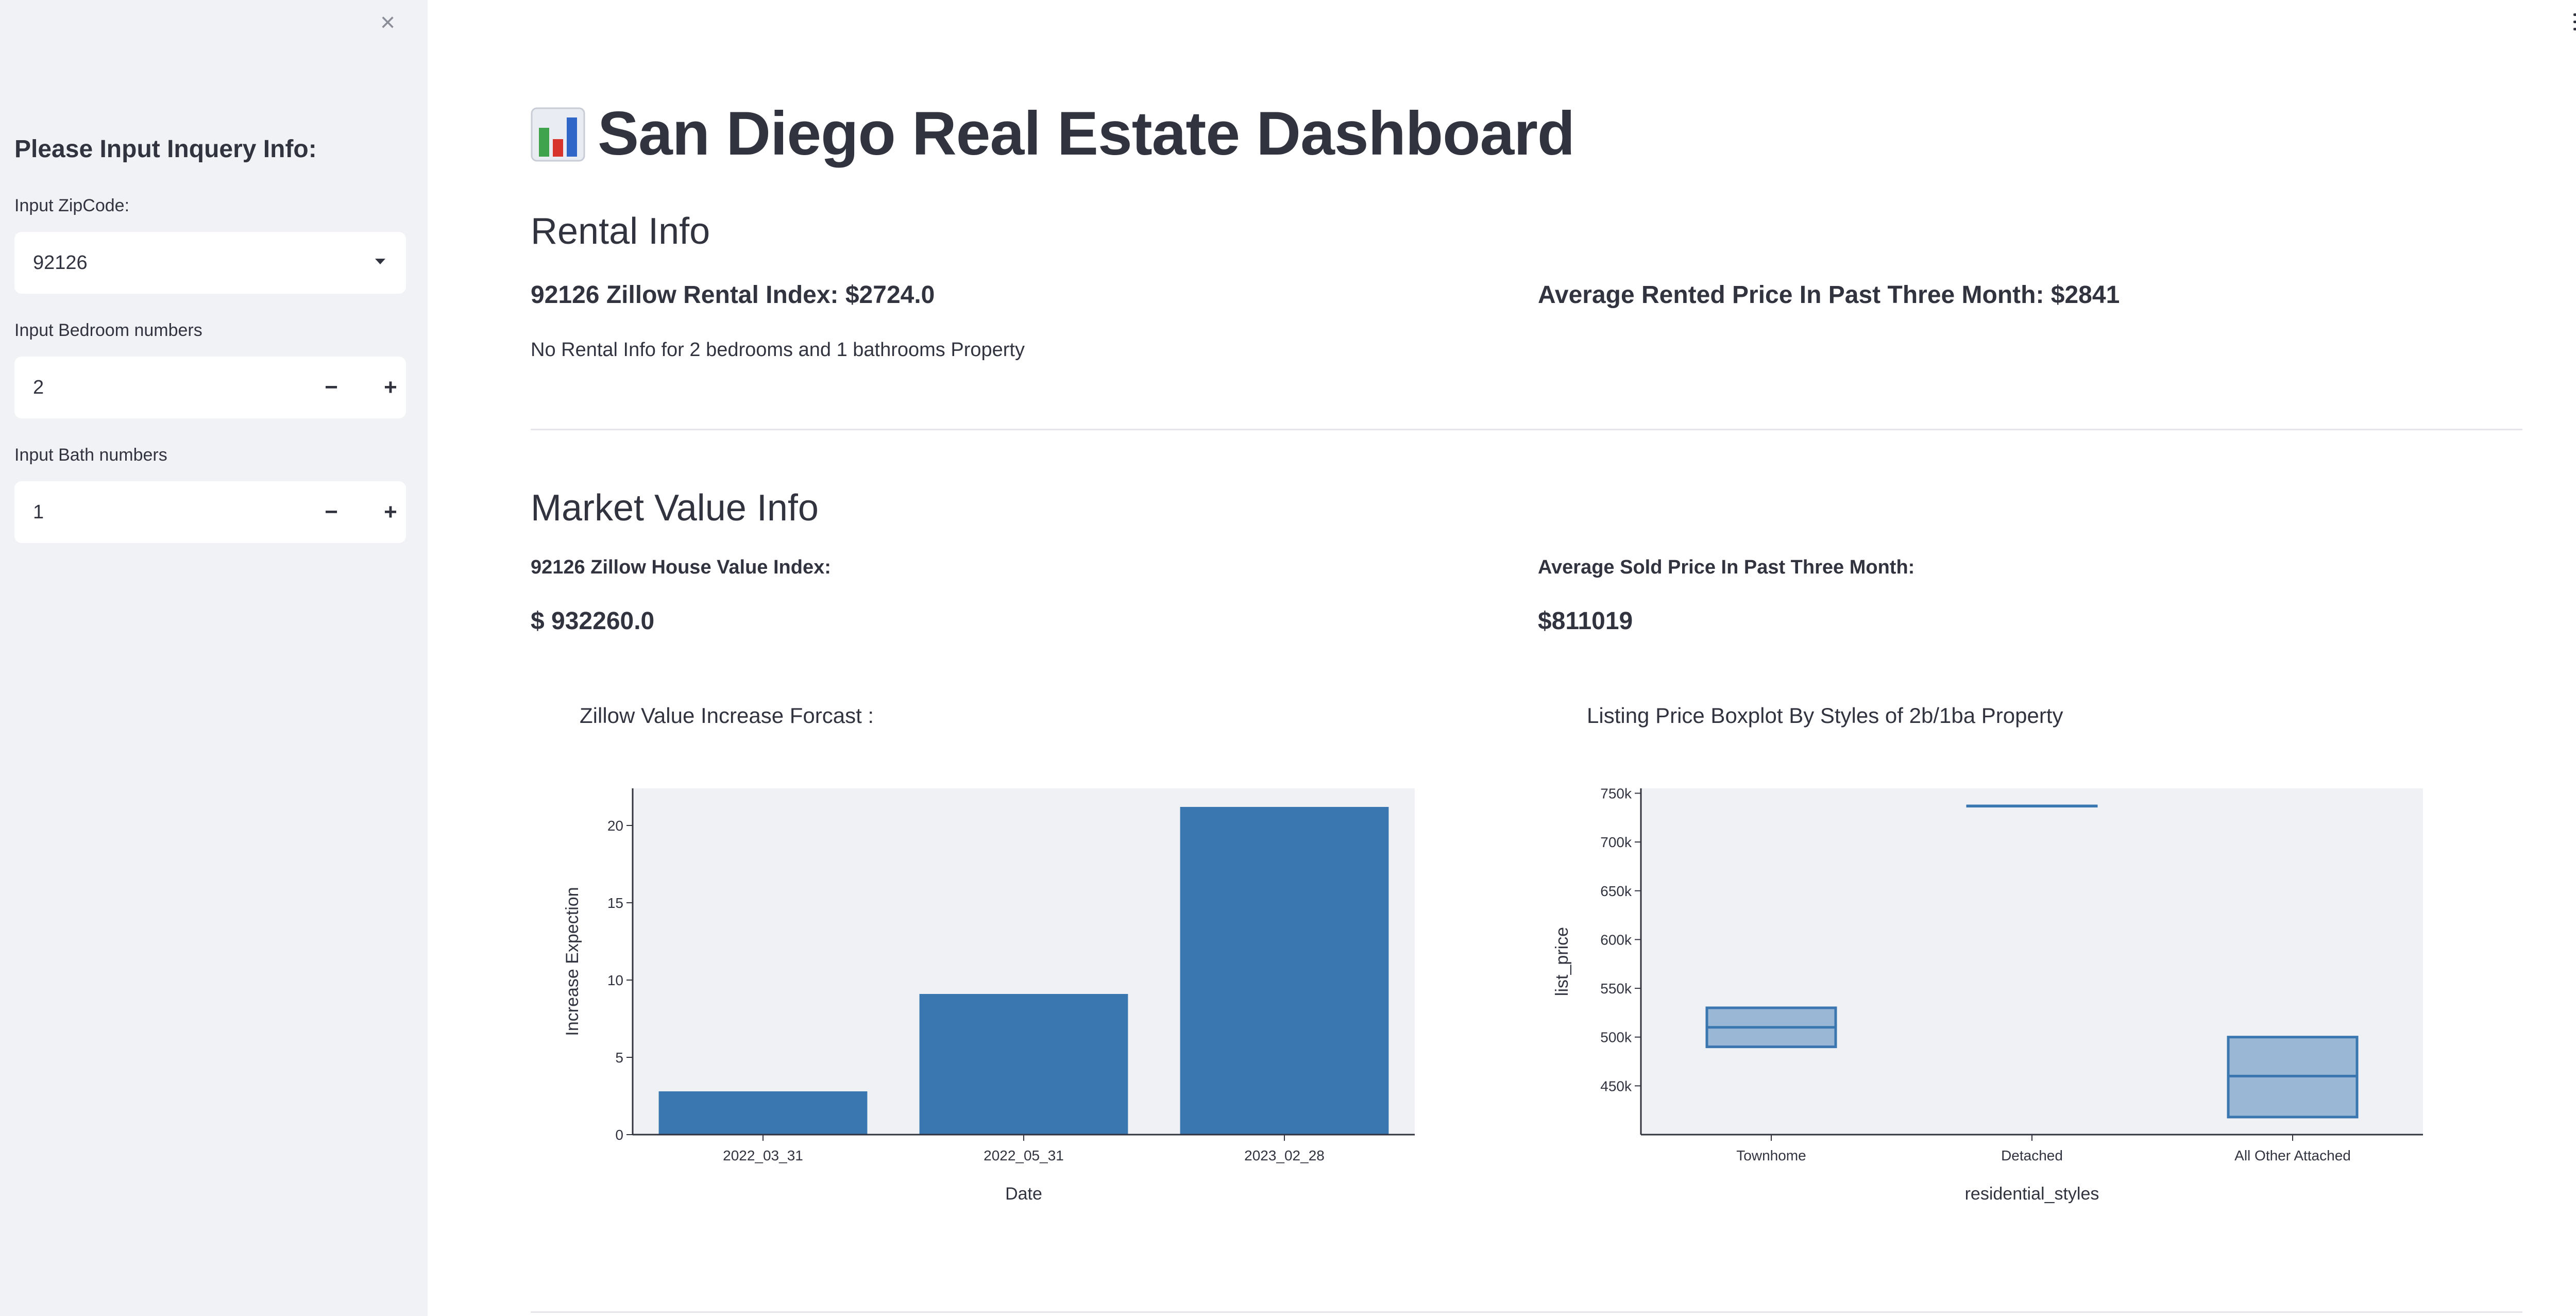  What do you see at coordinates (210, 387) in the screenshot?
I see `bedroom-stepper: 2 − +` at bounding box center [210, 387].